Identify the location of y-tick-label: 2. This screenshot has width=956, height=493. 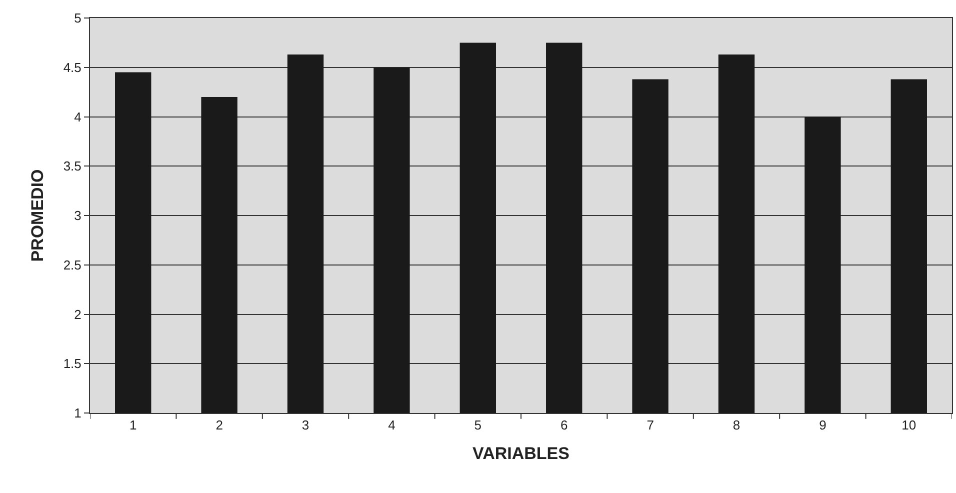
(78, 314).